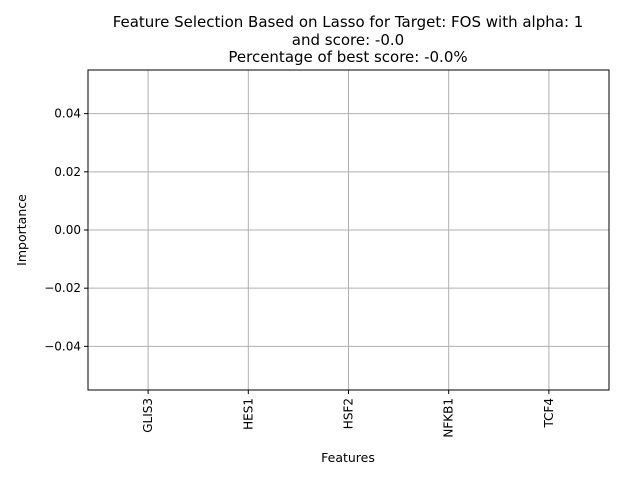 This screenshot has width=640, height=480. I want to click on y-tick-label: 0.02, so click(67, 172).